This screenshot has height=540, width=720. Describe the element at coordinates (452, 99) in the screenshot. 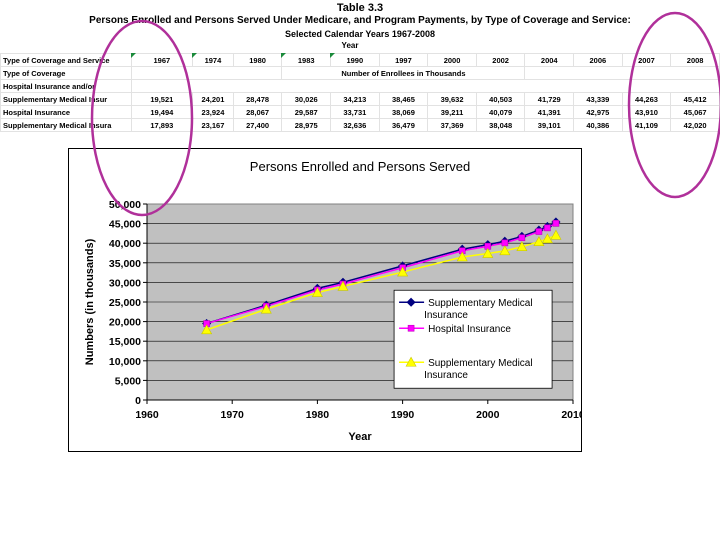

I see `data-cell: 39,632` at that location.